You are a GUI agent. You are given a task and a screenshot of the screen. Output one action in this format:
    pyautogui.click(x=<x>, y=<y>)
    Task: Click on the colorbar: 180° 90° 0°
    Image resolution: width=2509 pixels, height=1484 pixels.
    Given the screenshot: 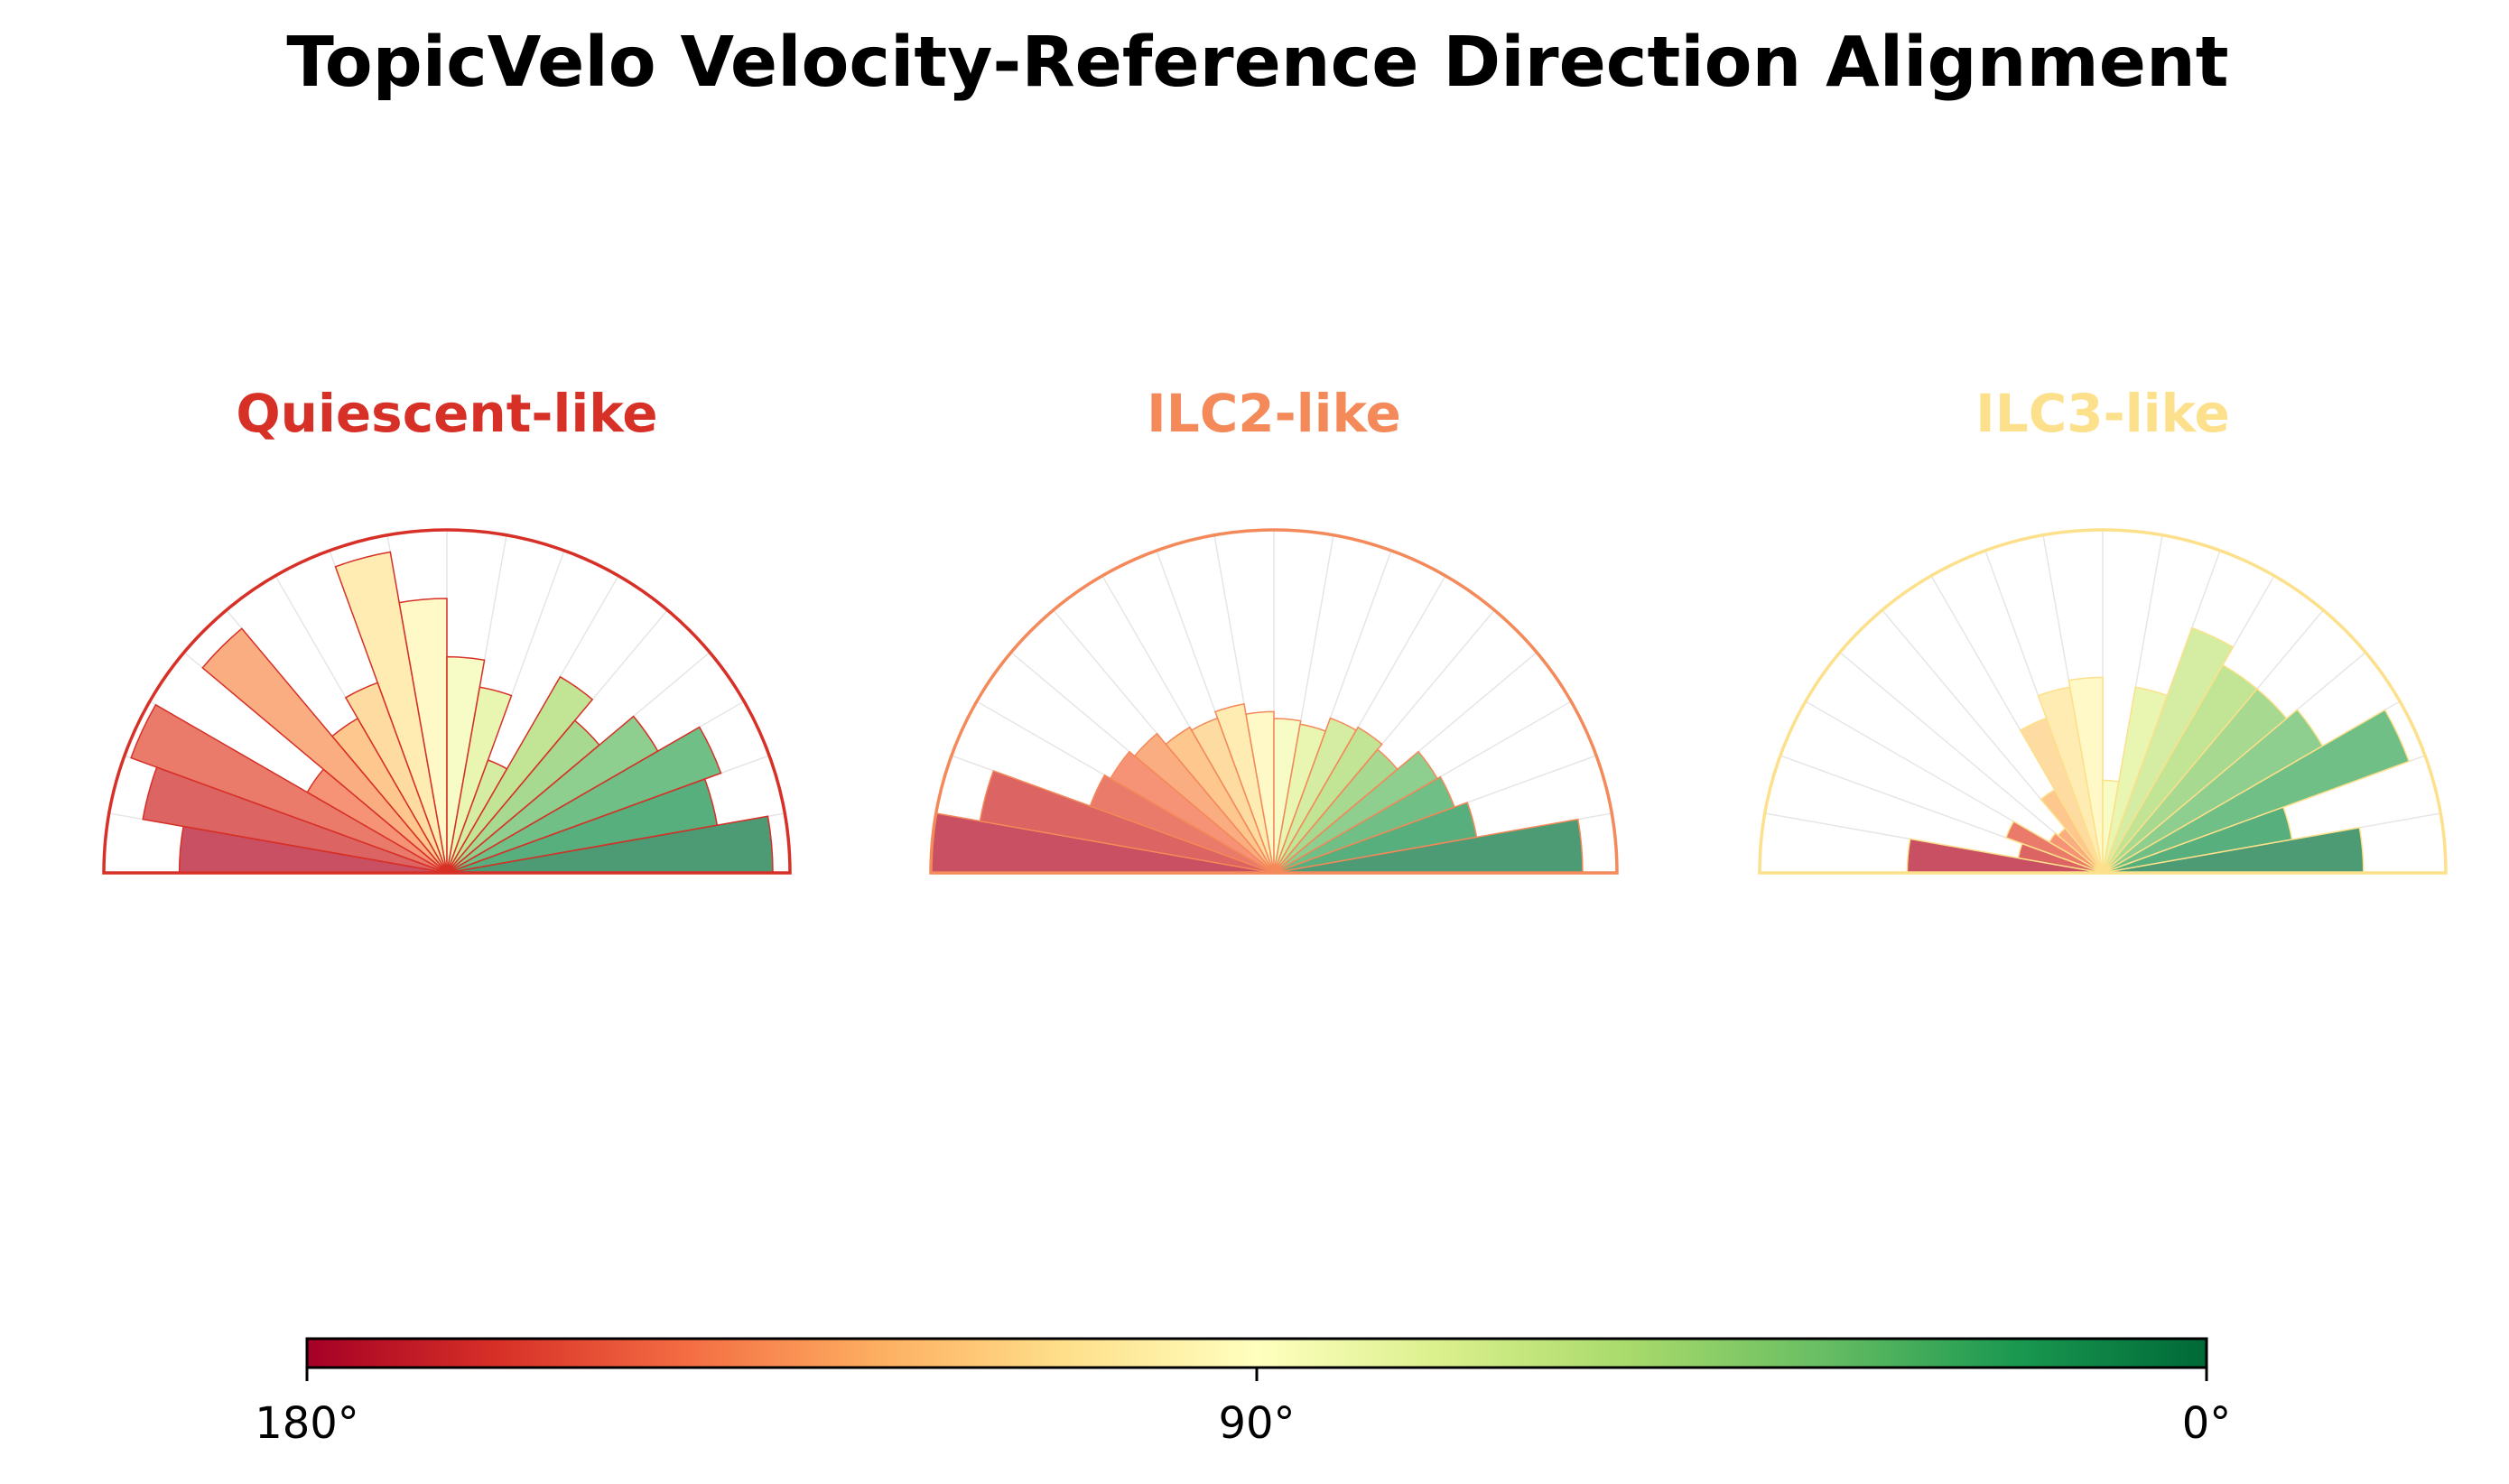 What is the action you would take?
    pyautogui.click(x=1243, y=1393)
    